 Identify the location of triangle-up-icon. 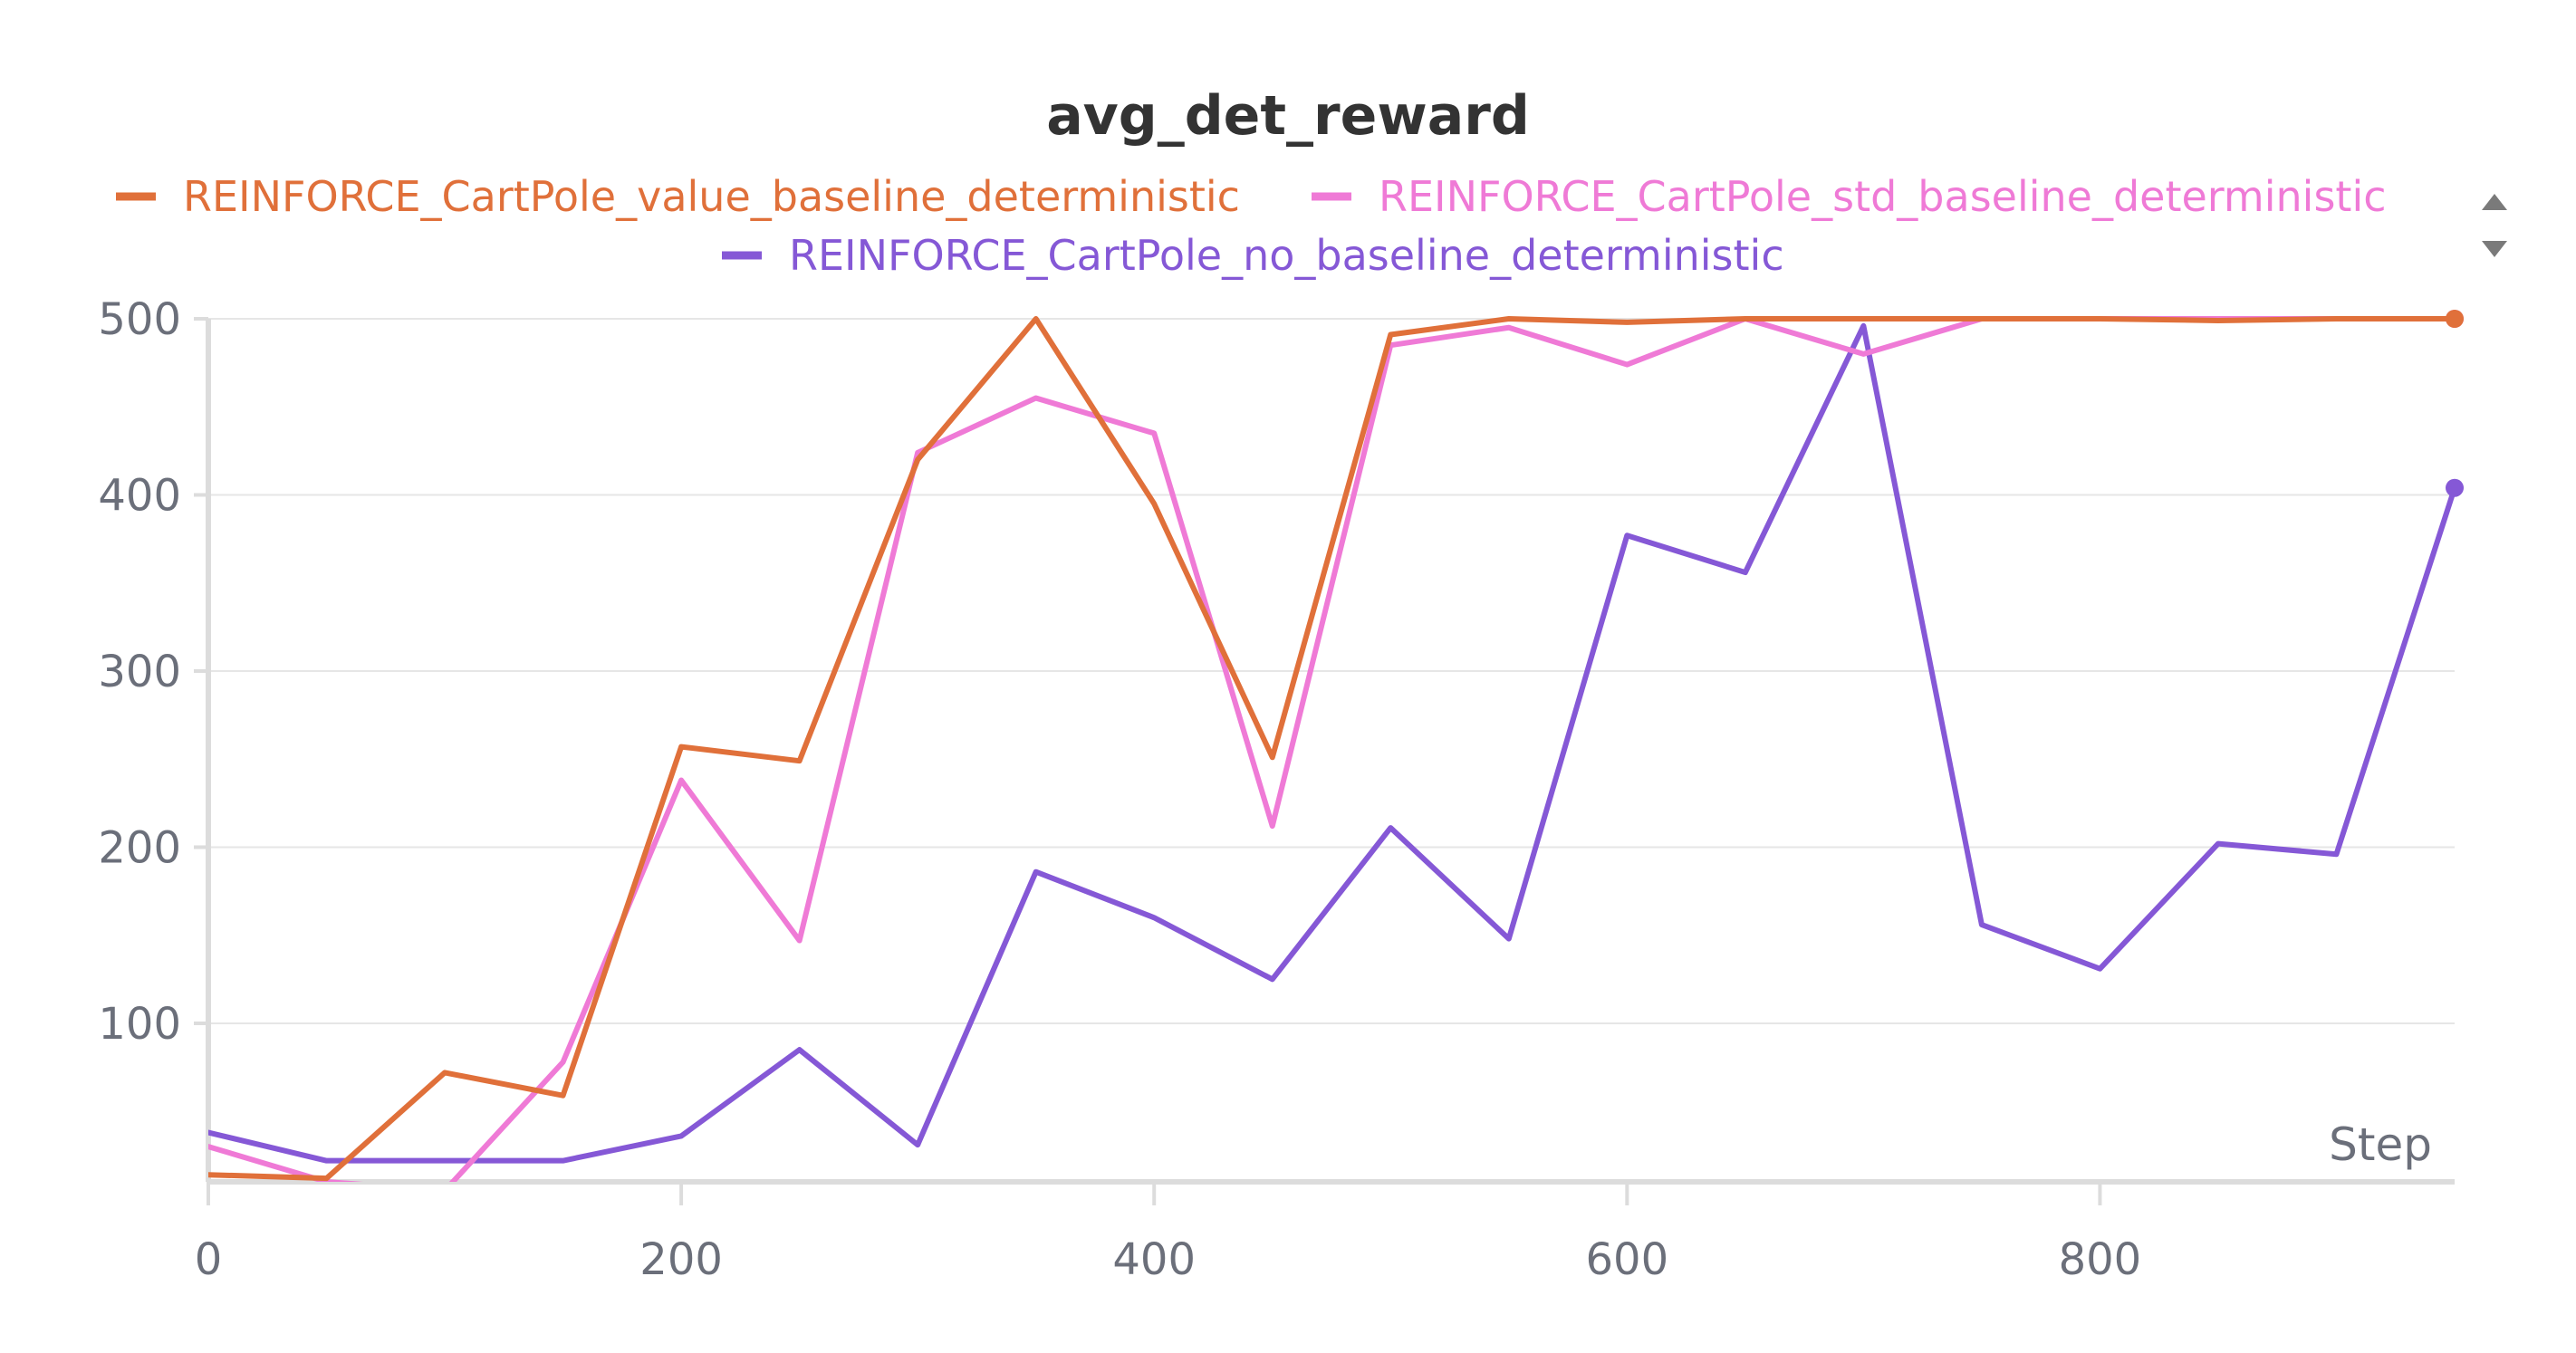
(2494, 202).